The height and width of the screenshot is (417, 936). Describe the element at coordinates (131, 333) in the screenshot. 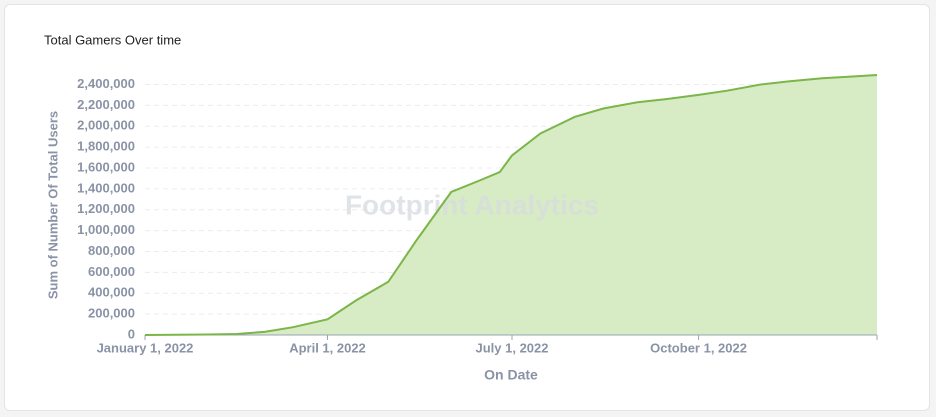

I see `y-tick-label: 0` at that location.